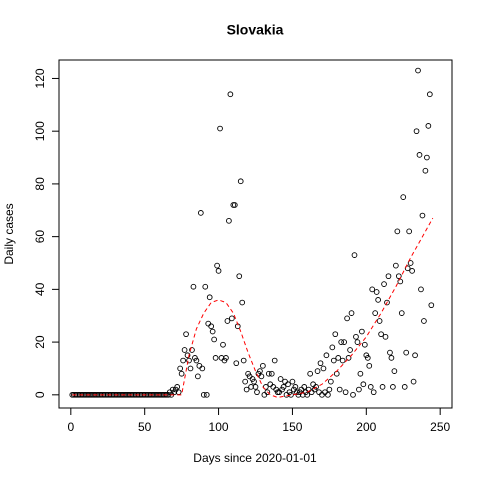 This screenshot has width=480, height=480. I want to click on x-tick-label: 50, so click(145, 427).